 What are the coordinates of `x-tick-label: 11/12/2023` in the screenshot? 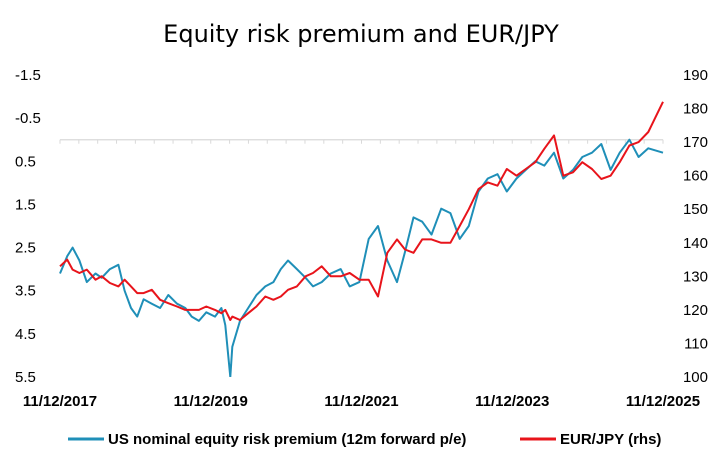 It's located at (512, 401).